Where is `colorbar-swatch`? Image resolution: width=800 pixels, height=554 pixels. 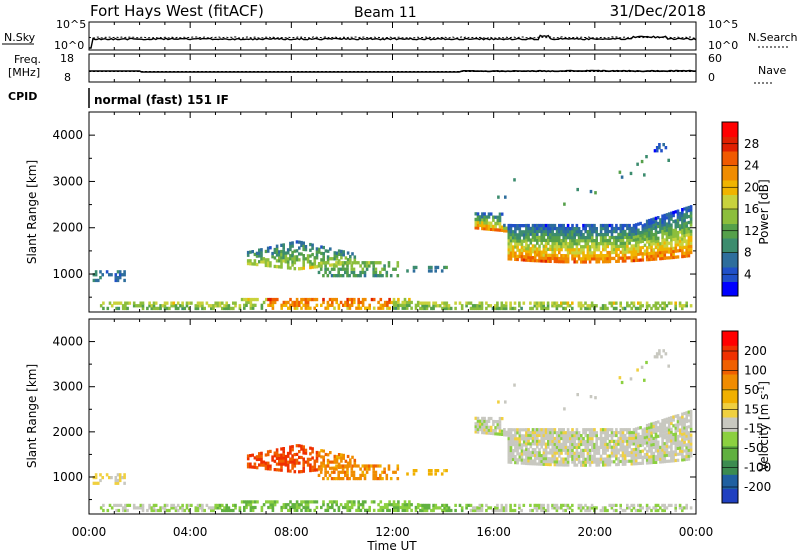 colorbar-swatch is located at coordinates (730, 202).